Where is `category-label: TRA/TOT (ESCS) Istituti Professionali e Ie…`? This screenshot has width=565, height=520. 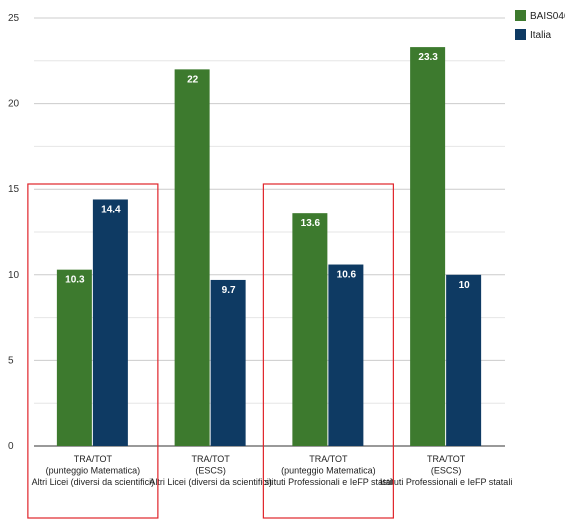
category-label: TRA/TOT (ESCS) Istituti Professionali e Ie… is located at coordinates (446, 470).